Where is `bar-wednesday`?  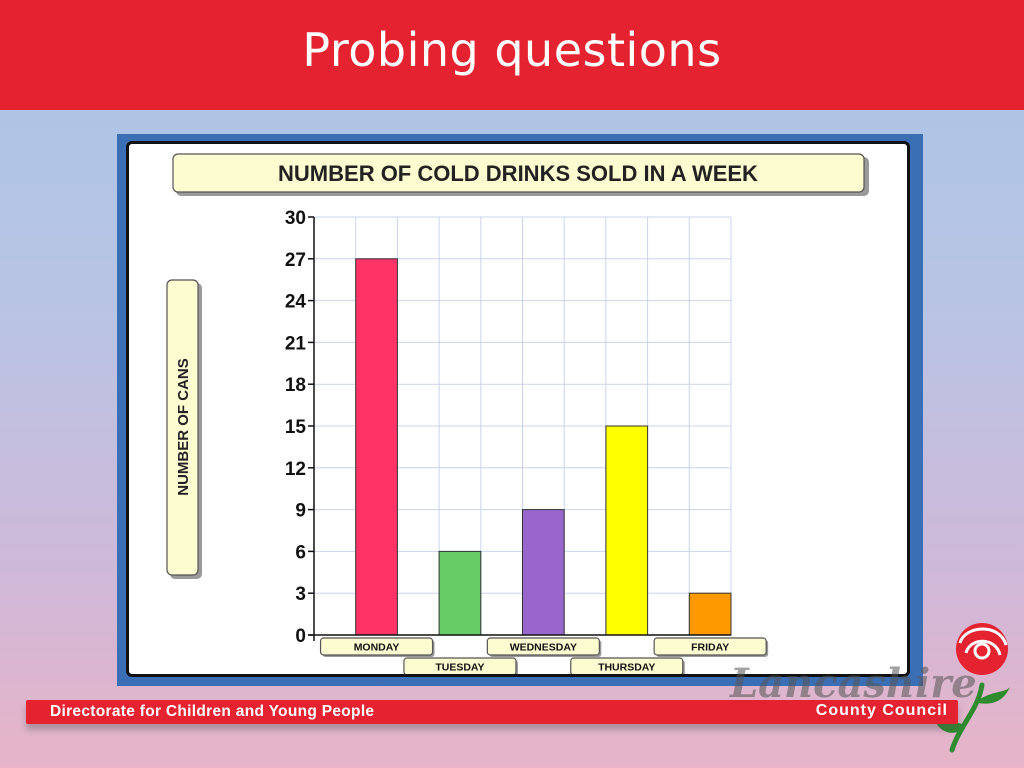 bar-wednesday is located at coordinates (543, 572).